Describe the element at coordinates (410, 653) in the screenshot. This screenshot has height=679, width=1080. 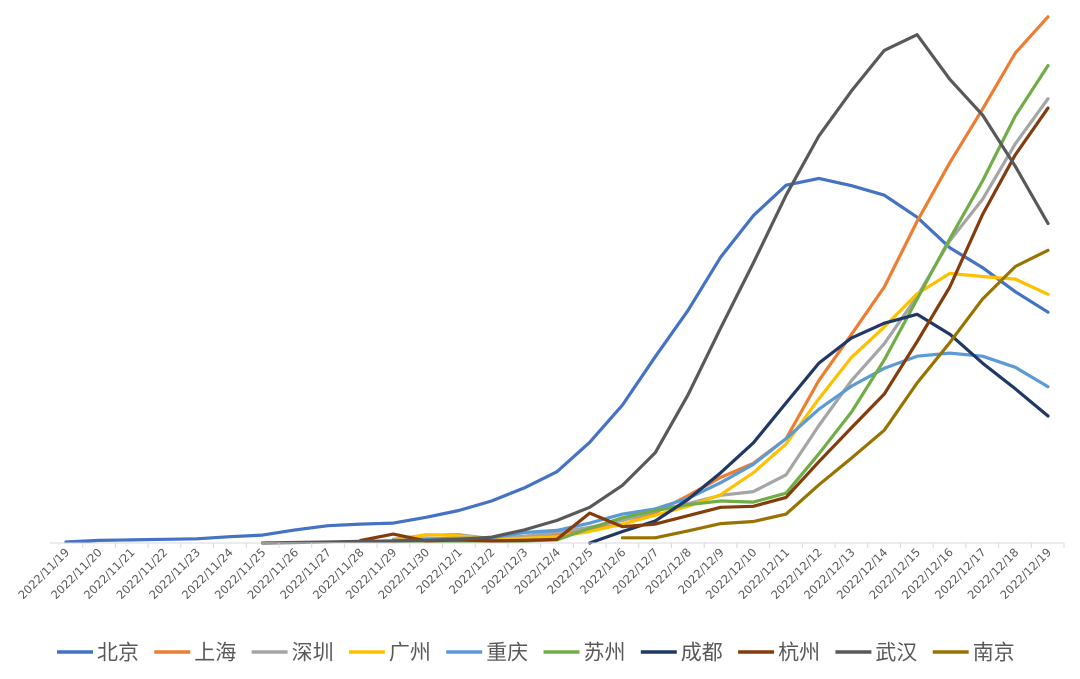
I see `legend-label: 广州` at that location.